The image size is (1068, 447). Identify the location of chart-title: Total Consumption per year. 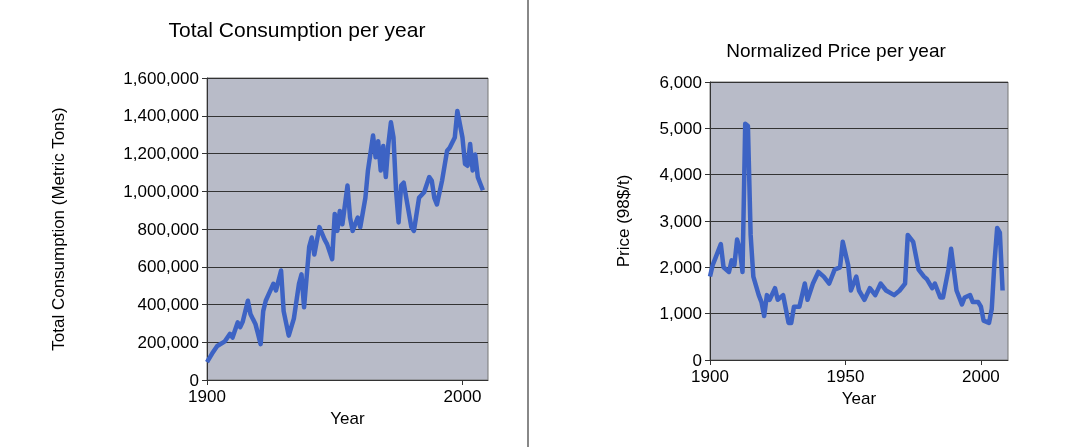
(297, 29).